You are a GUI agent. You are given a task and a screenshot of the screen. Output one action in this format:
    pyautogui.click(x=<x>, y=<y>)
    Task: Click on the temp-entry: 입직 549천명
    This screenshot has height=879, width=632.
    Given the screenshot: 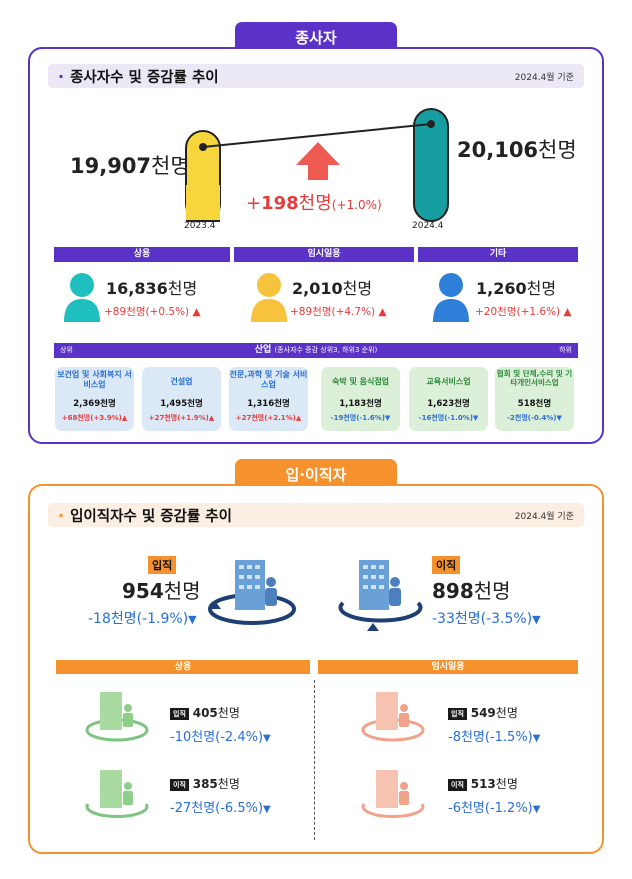 What is the action you would take?
    pyautogui.click(x=483, y=712)
    